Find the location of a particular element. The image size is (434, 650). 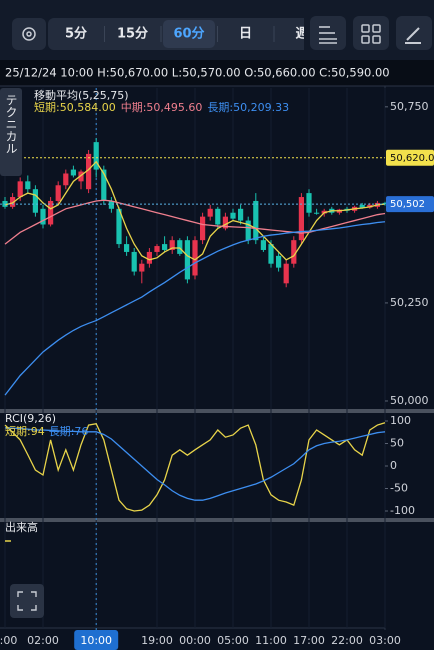

indicator-title: RCI(9,26) is located at coordinates (30, 418).